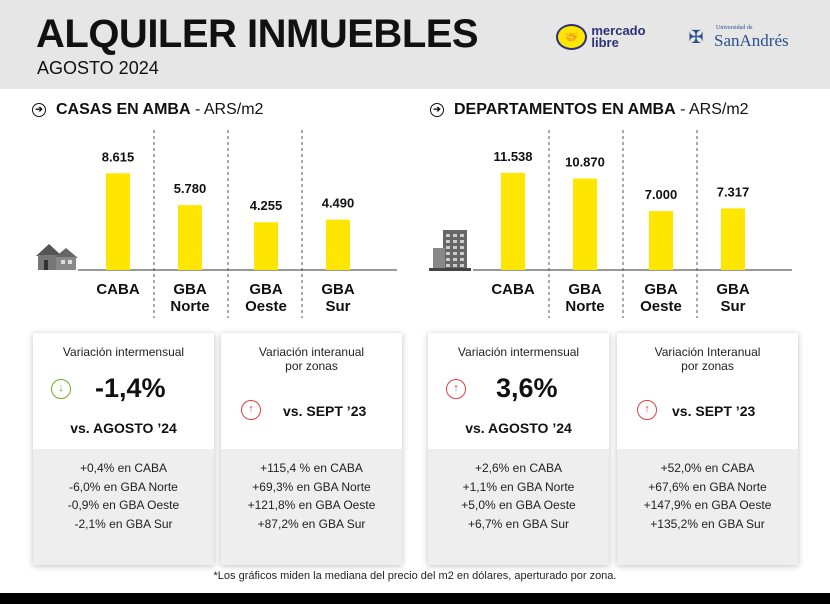  Describe the element at coordinates (311, 486) in the screenshot. I see `card-line: +69,3% en GBA Norte` at that location.